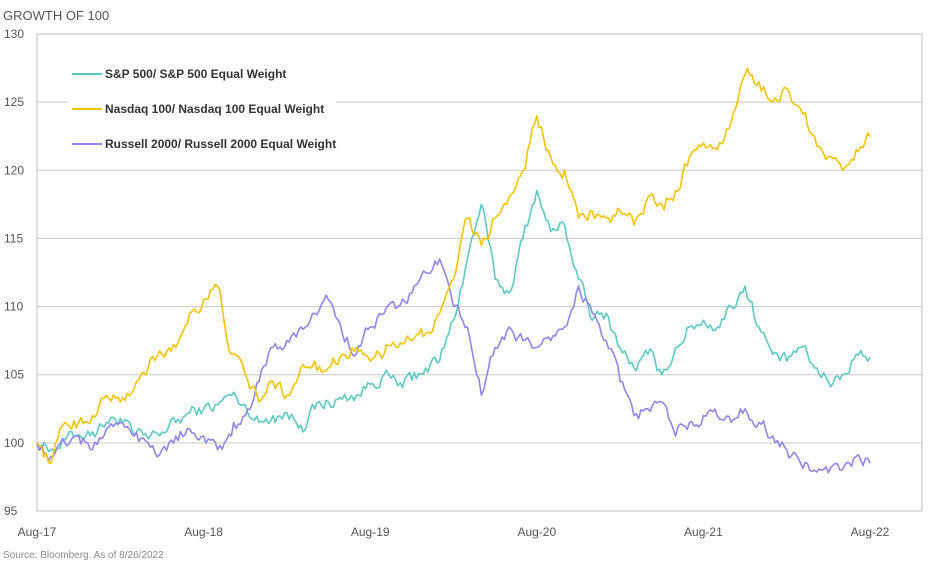  I want to click on x-tick-label: Aug-22, so click(870, 532).